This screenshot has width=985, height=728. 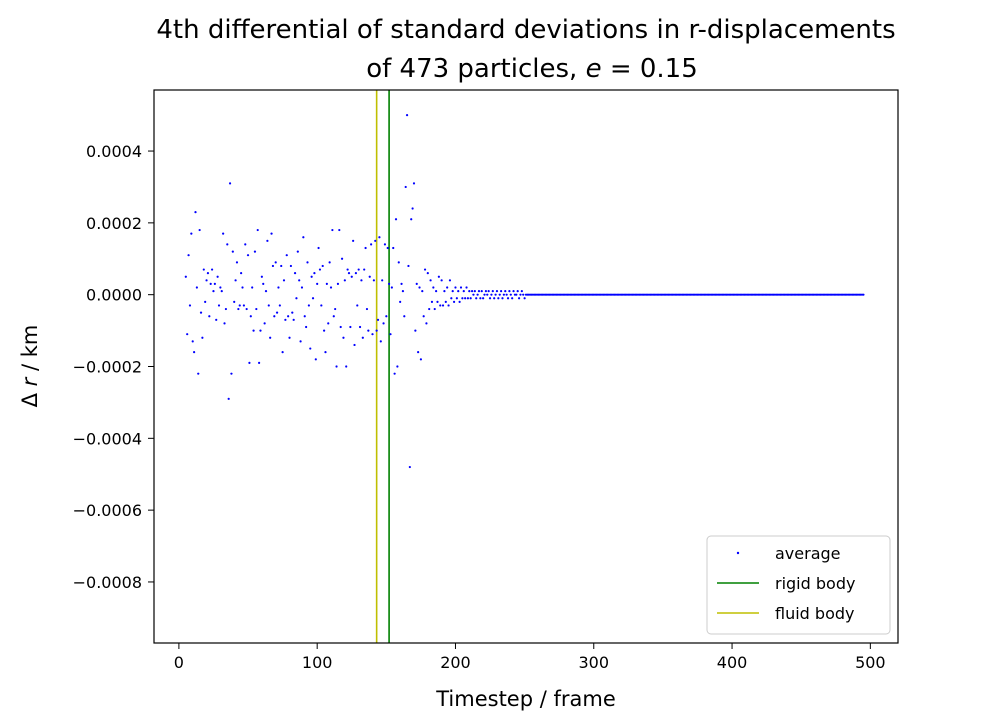 What do you see at coordinates (107, 582) in the screenshot?
I see `y-tick-label: −0.0008` at bounding box center [107, 582].